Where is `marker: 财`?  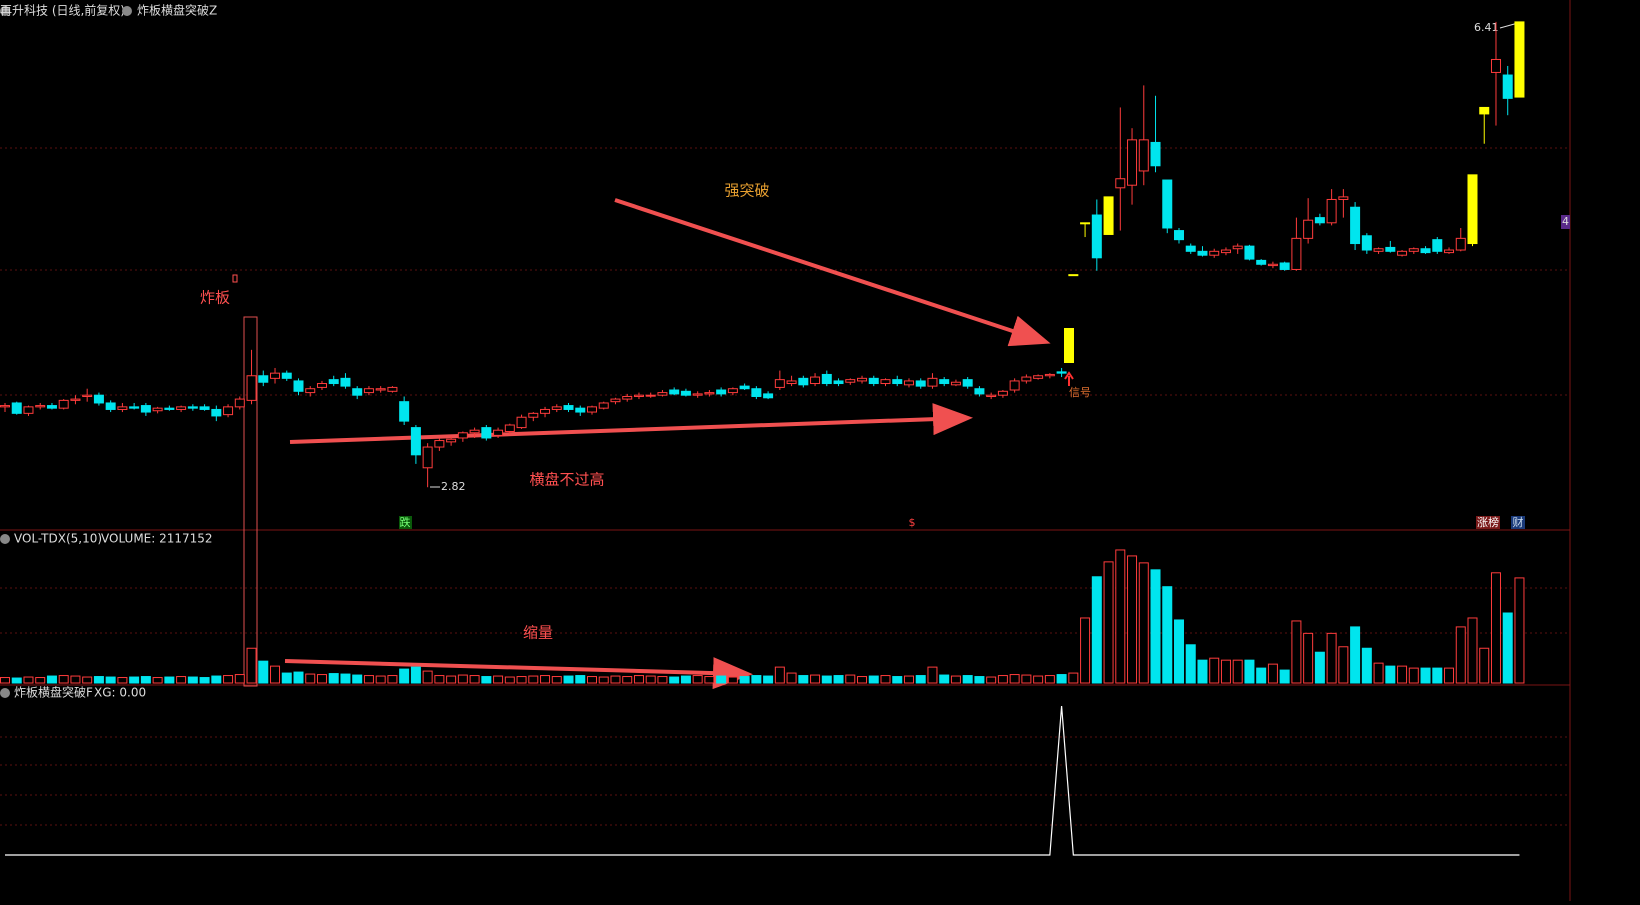
marker: 财 is located at coordinates (1518, 522).